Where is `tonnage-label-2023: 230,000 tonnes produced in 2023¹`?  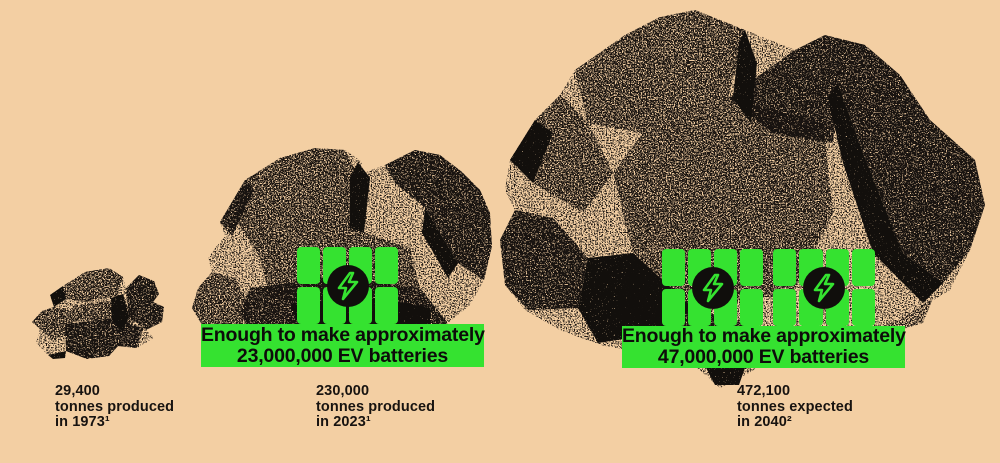
tonnage-label-2023: 230,000 tonnes produced in 2023¹ is located at coordinates (376, 407).